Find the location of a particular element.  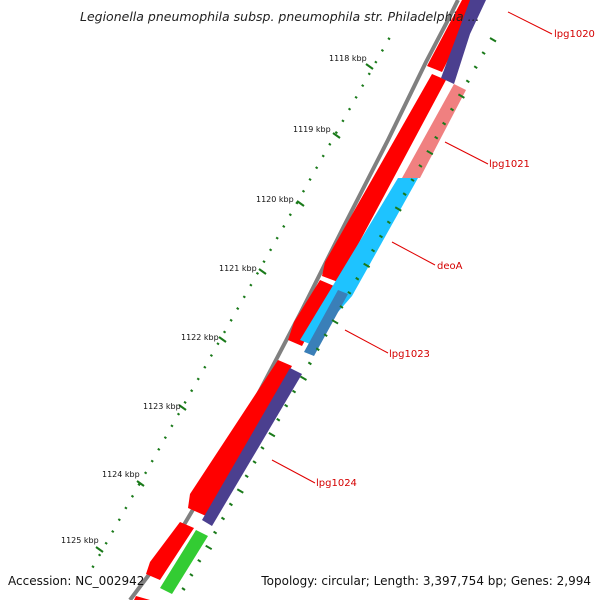

gene-feature-deoA is located at coordinates (359, 261).